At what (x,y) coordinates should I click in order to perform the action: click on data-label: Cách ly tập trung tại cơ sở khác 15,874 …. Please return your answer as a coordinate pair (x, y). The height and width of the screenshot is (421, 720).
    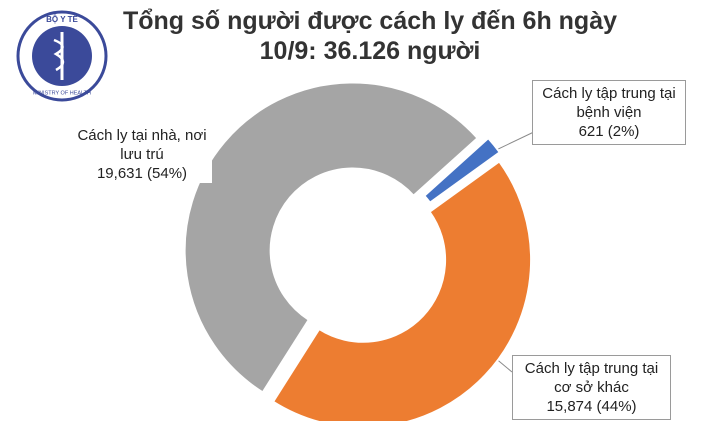
    Looking at the image, I should click on (591, 387).